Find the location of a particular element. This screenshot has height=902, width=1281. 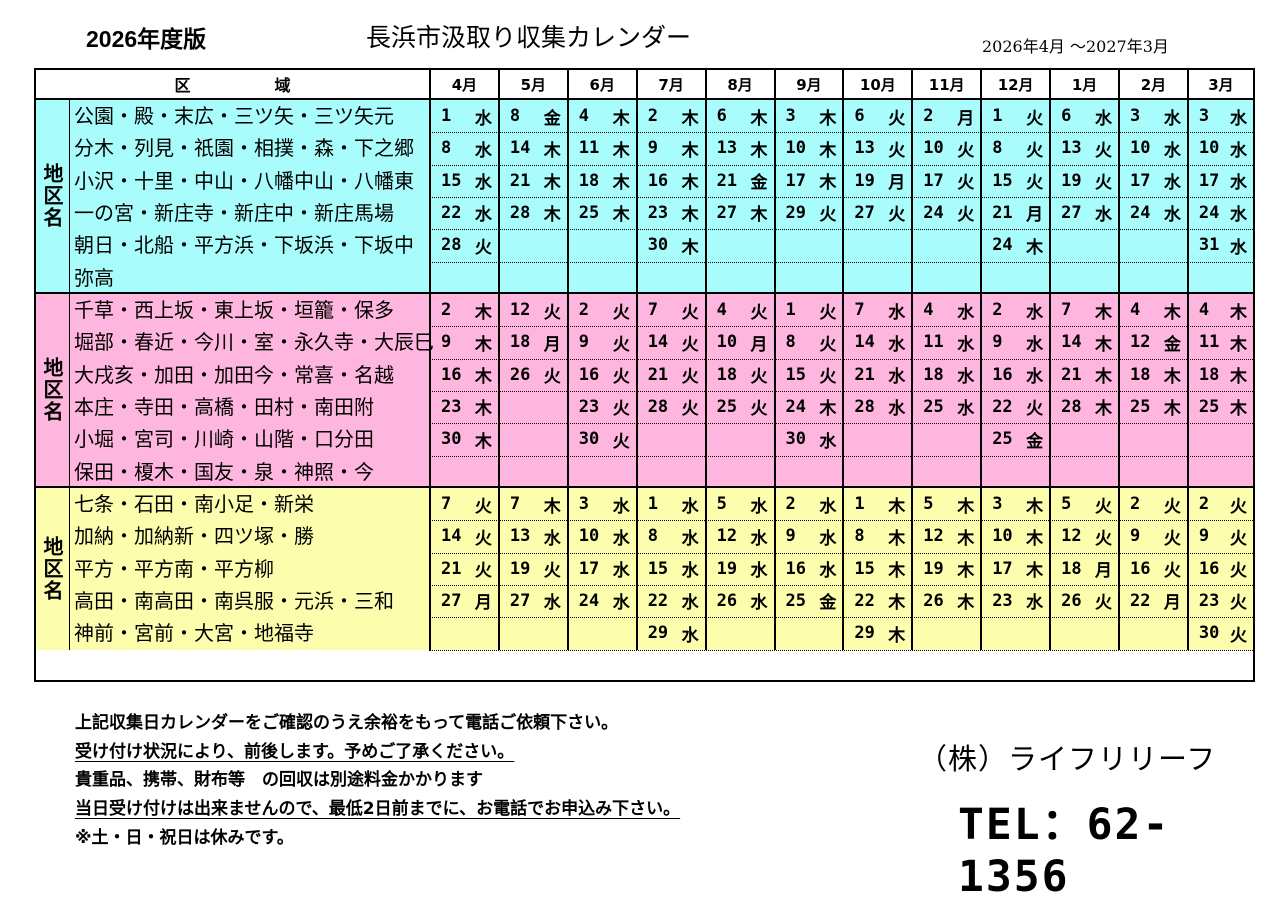

month-header: 8月 is located at coordinates (739, 84).